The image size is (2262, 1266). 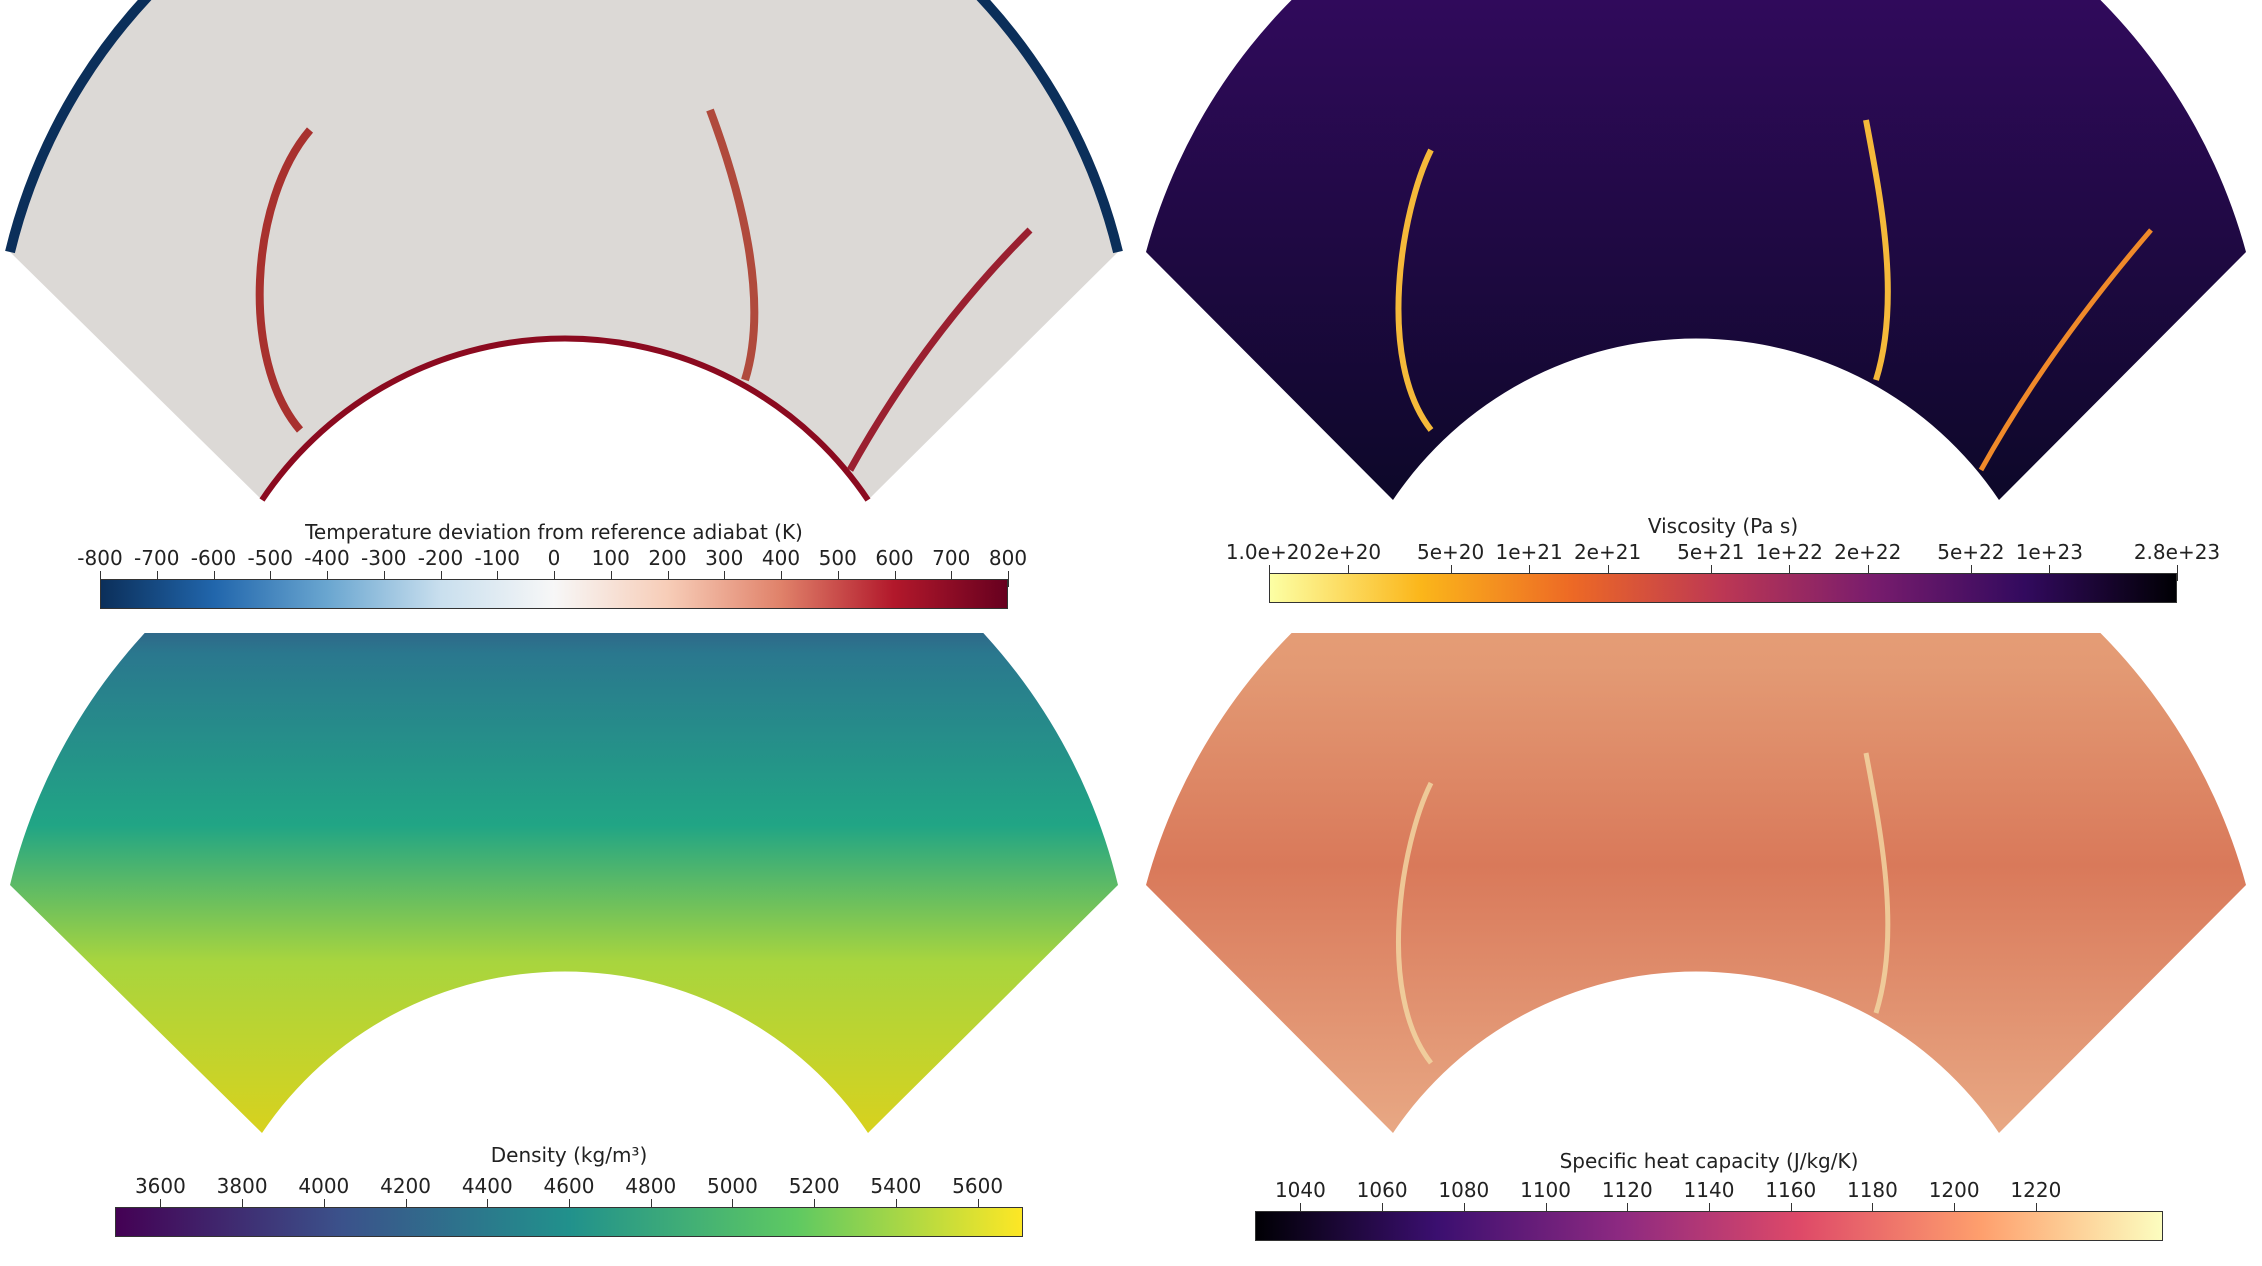 What do you see at coordinates (1789, 552) in the screenshot?
I see `viscosity-colorbar-tick-label: 1e+22` at bounding box center [1789, 552].